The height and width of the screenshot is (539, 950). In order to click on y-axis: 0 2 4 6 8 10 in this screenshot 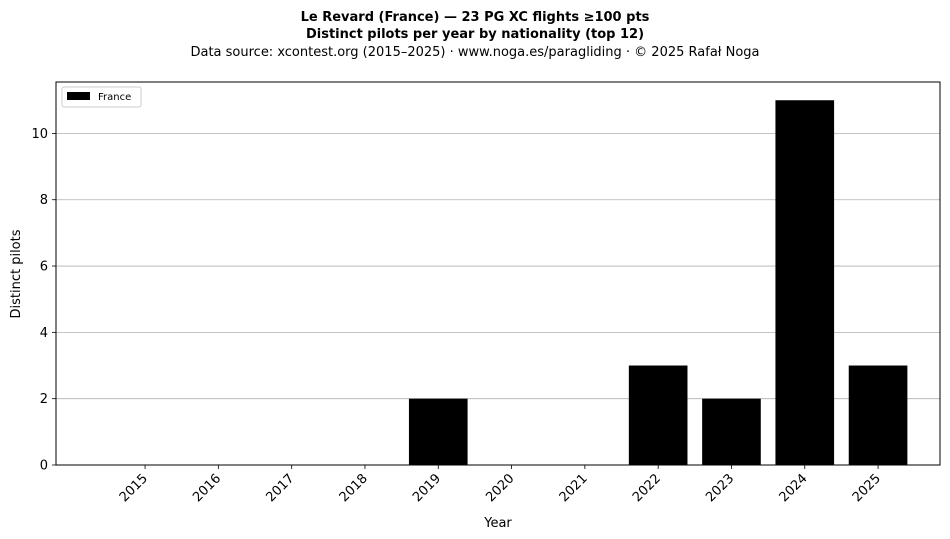, I will do `click(43, 300)`.